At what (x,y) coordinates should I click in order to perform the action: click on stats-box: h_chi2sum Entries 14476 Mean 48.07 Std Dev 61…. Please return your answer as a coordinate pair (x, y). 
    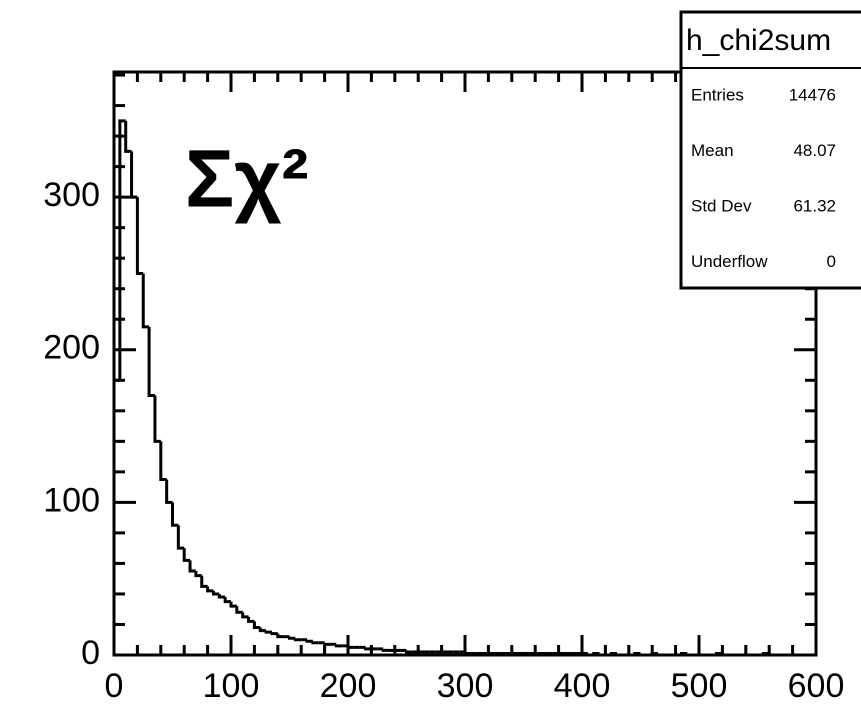
    Looking at the image, I should click on (770, 150).